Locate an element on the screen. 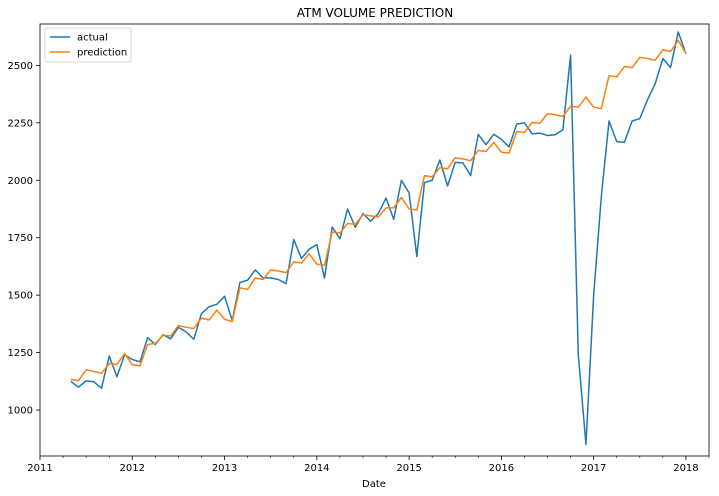 Image resolution: width=719 pixels, height=496 pixels. chart-title: ATM VOLUME PREDICTION is located at coordinates (375, 13).